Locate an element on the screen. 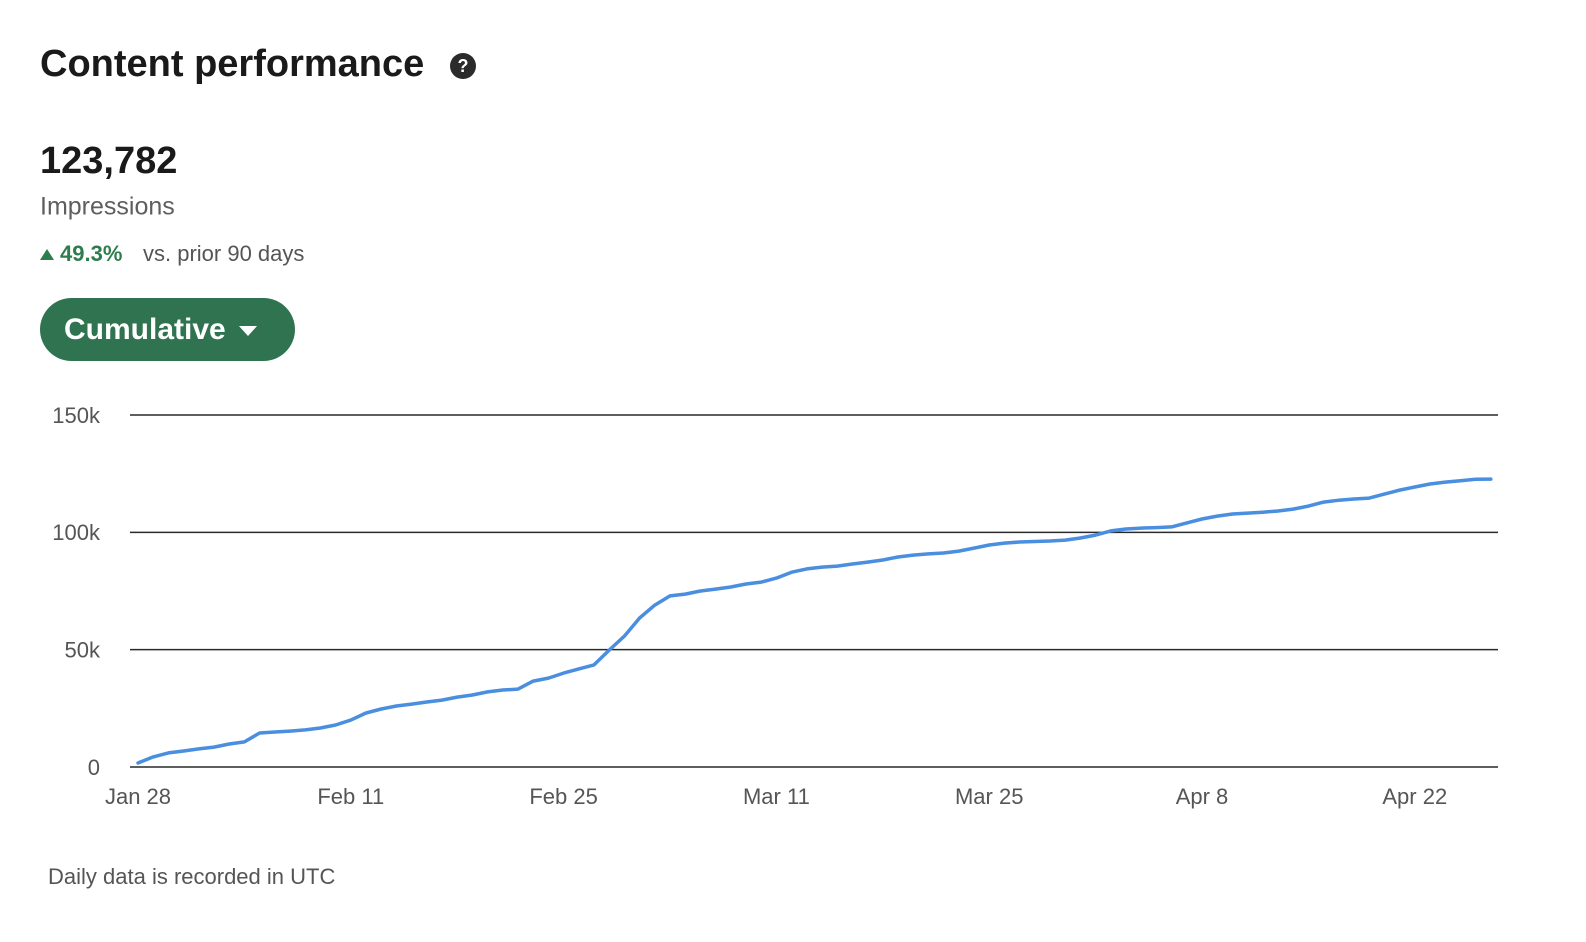 This screenshot has width=1586, height=942. y-tick-label: 150k is located at coordinates (76, 415).